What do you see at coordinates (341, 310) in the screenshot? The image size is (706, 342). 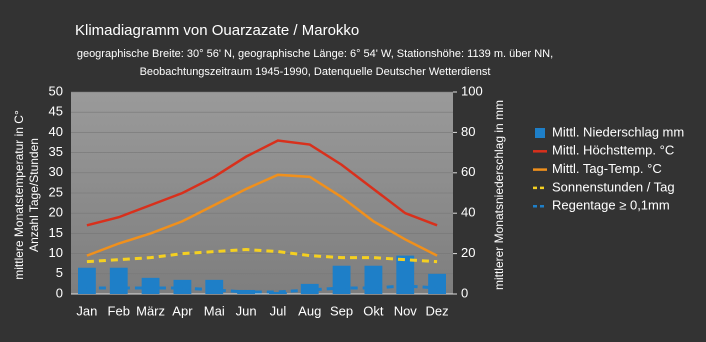 I see `x-tick-label: Sep` at bounding box center [341, 310].